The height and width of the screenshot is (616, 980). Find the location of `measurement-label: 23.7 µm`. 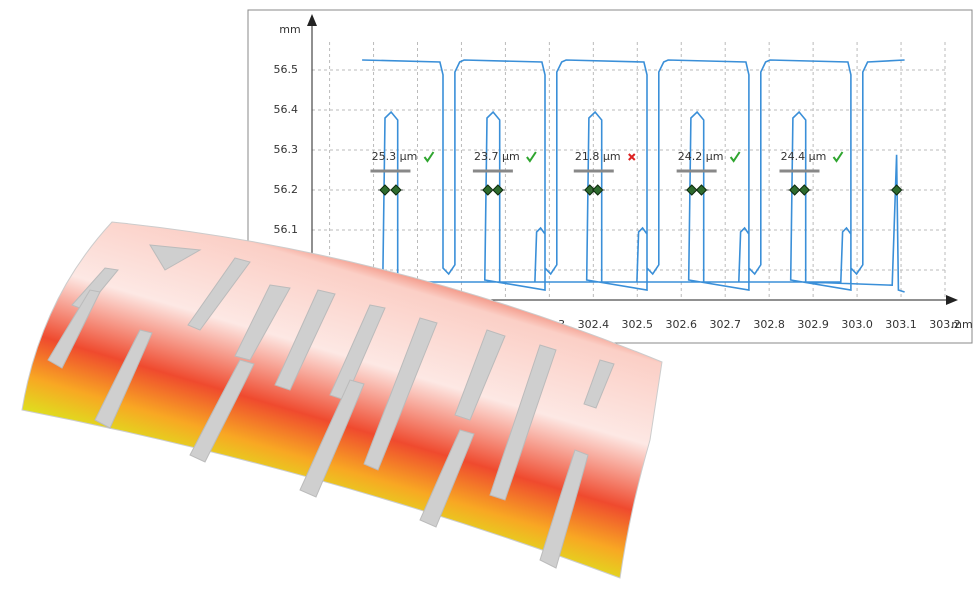

measurement-label: 23.7 µm is located at coordinates (497, 156).